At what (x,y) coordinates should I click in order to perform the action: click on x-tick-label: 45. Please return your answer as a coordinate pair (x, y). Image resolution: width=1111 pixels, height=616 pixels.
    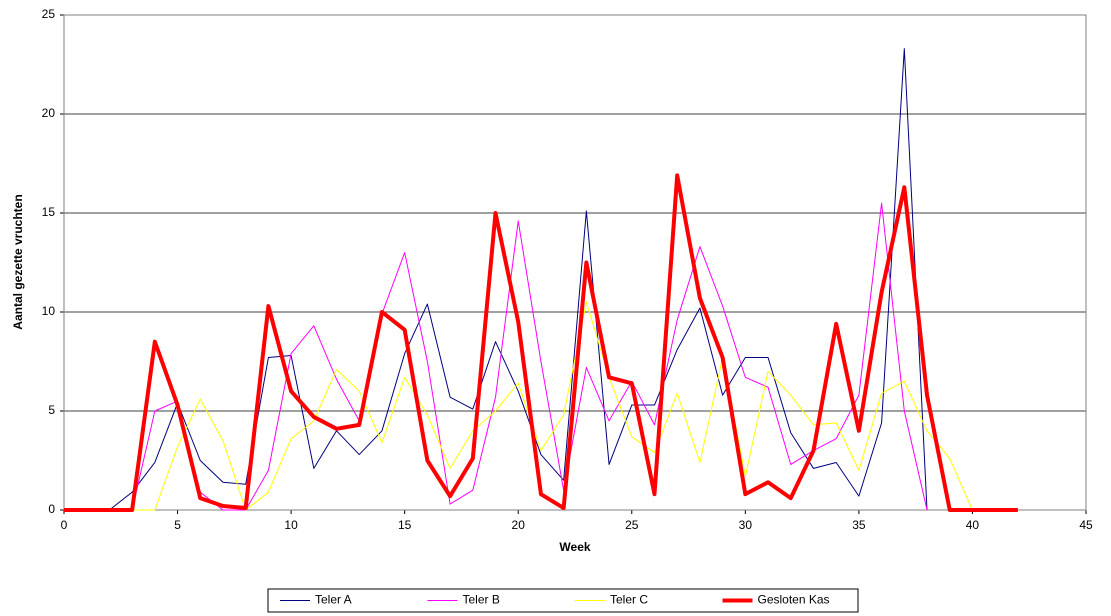
    Looking at the image, I should click on (1086, 525).